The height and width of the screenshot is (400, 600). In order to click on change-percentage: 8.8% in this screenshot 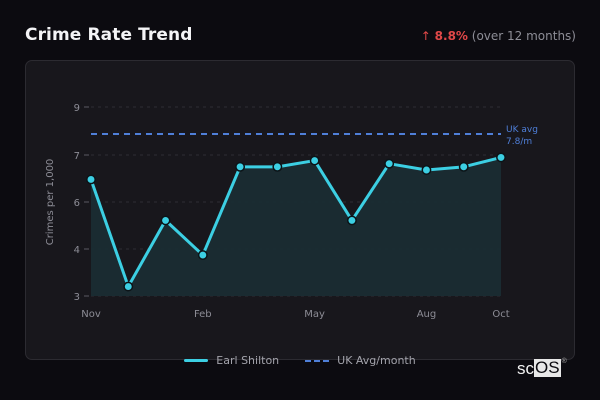, I will do `click(451, 36)`.